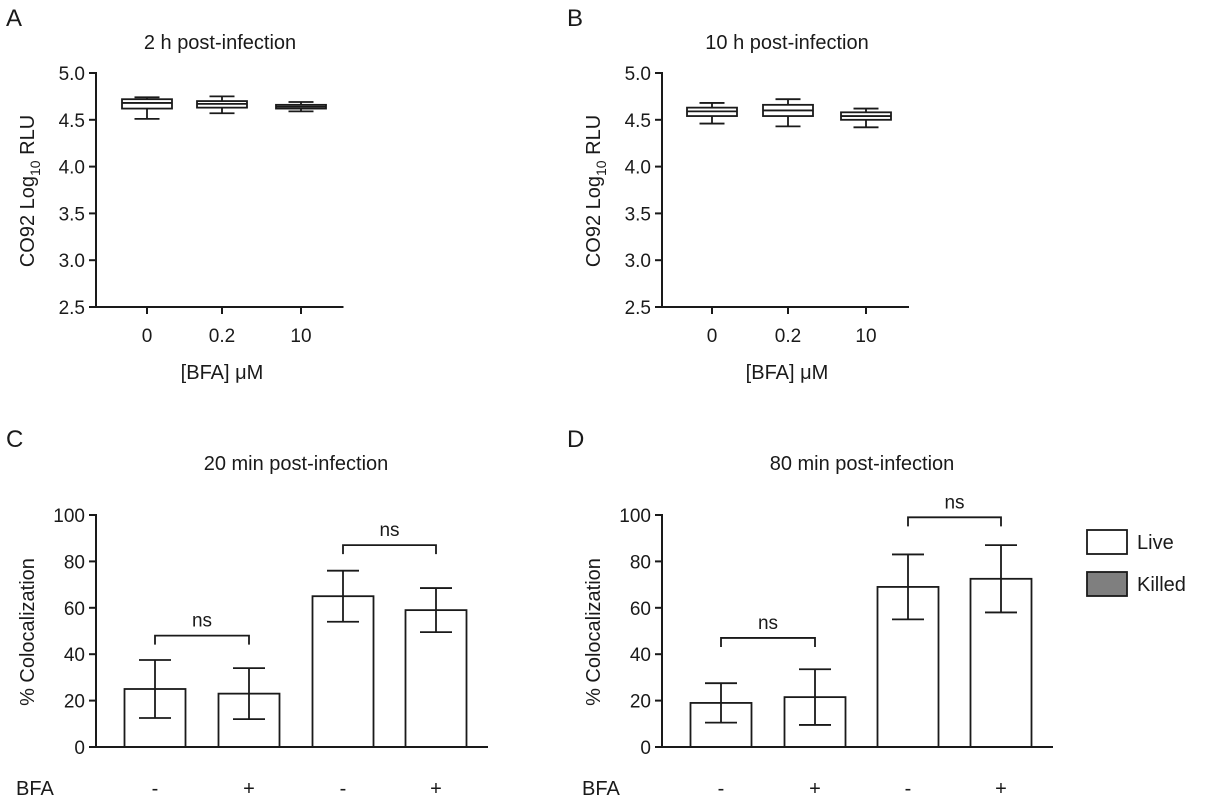  Describe the element at coordinates (28, 632) in the screenshot. I see `panel-c-ylabel: % Colocalization` at that location.